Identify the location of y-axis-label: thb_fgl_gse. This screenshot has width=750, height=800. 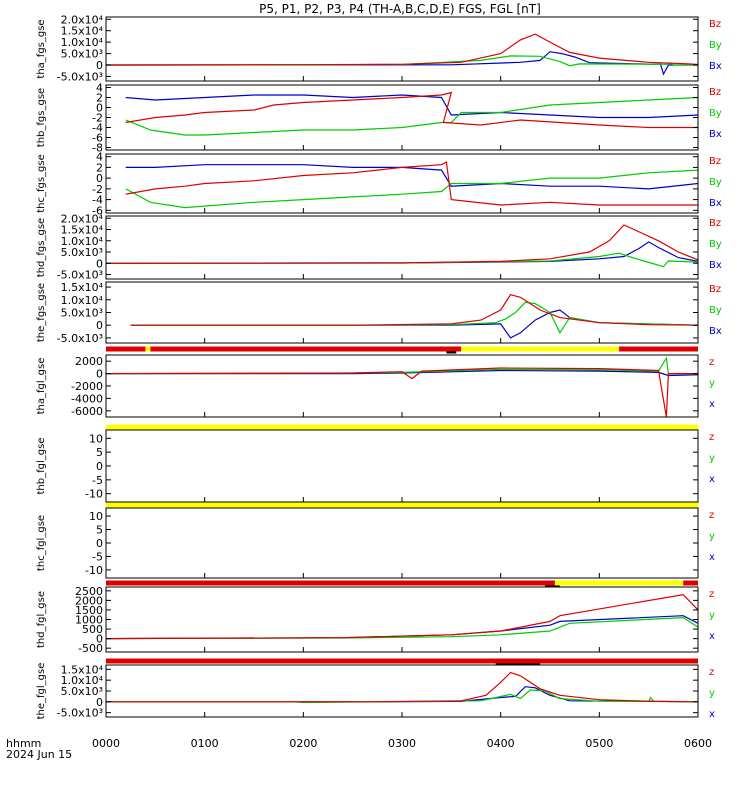
(41, 466).